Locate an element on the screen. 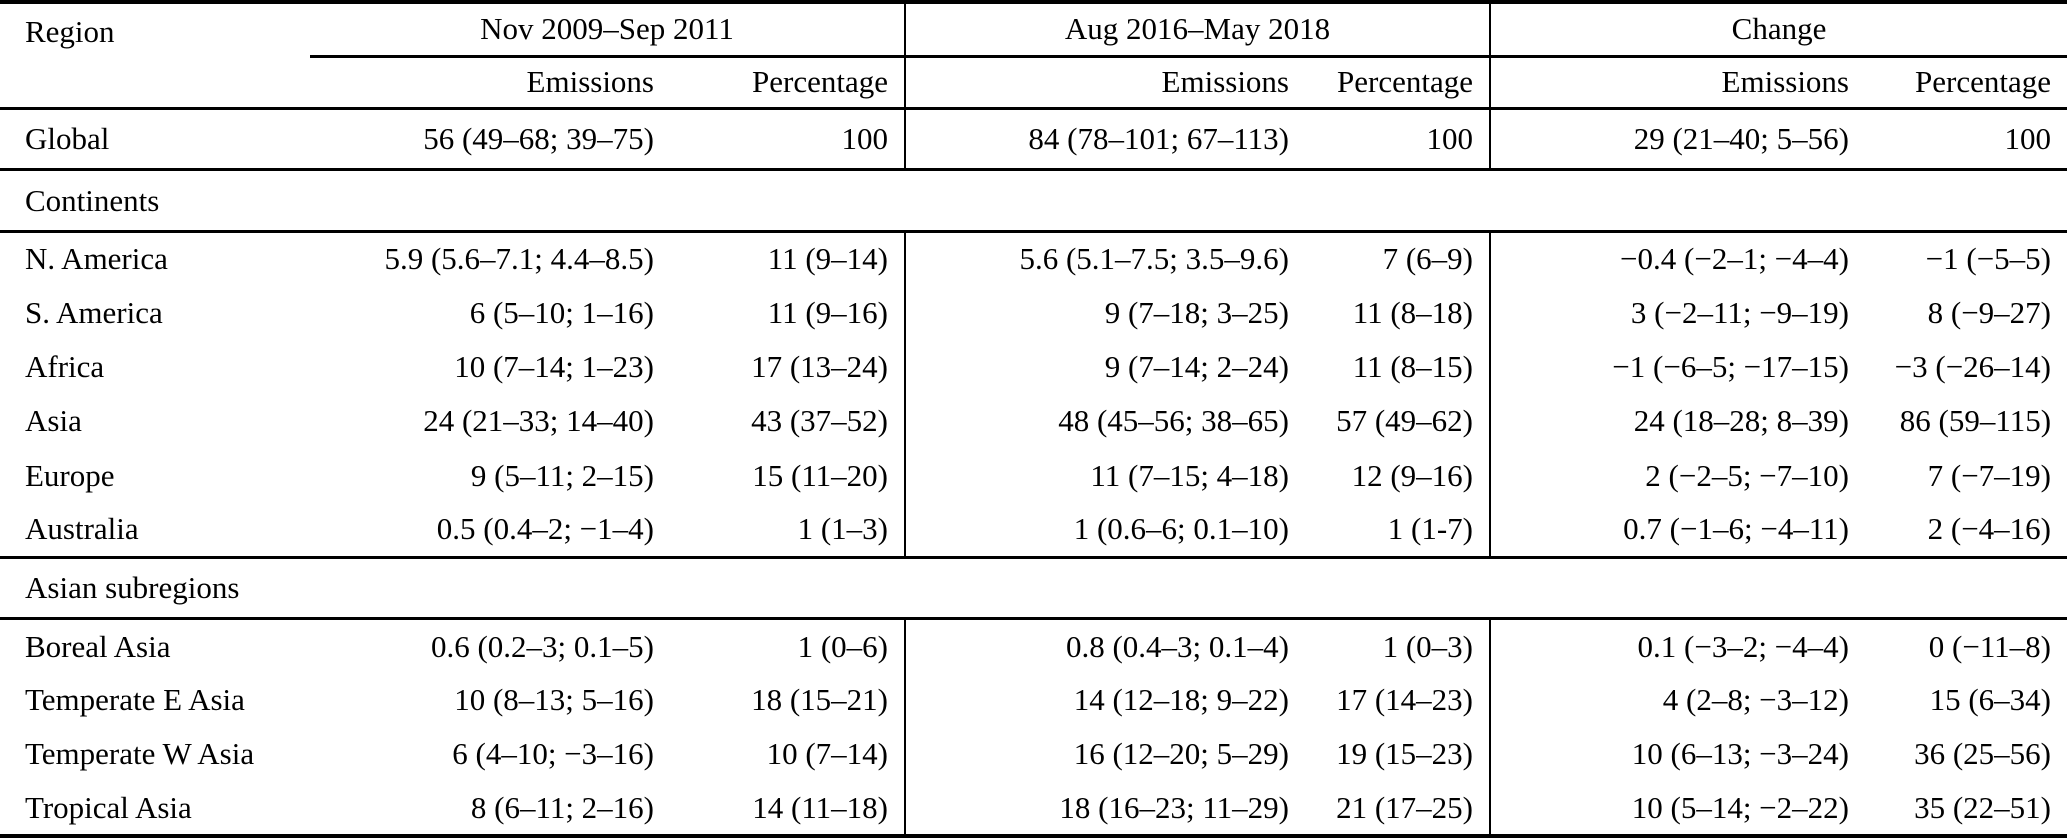 The image size is (2067, 838). cell-emissions-2: 16 (12–20; 5–29) is located at coordinates (1104, 754).